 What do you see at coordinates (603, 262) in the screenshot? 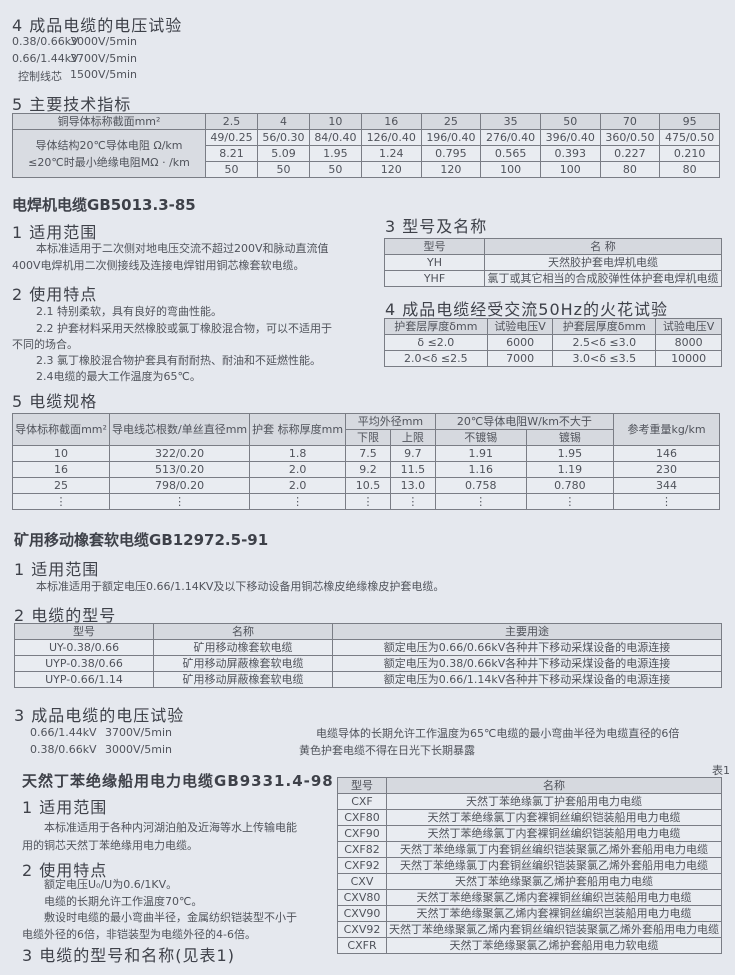
I see `table-cell: 天然胶护套电焊机电缆` at bounding box center [603, 262].